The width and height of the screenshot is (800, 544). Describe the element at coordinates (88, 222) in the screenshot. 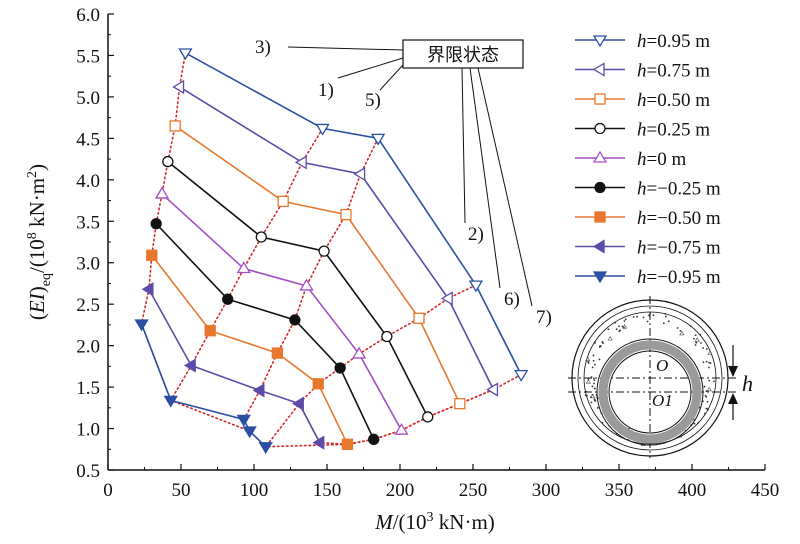

I see `y-tick-label: 3.5` at that location.